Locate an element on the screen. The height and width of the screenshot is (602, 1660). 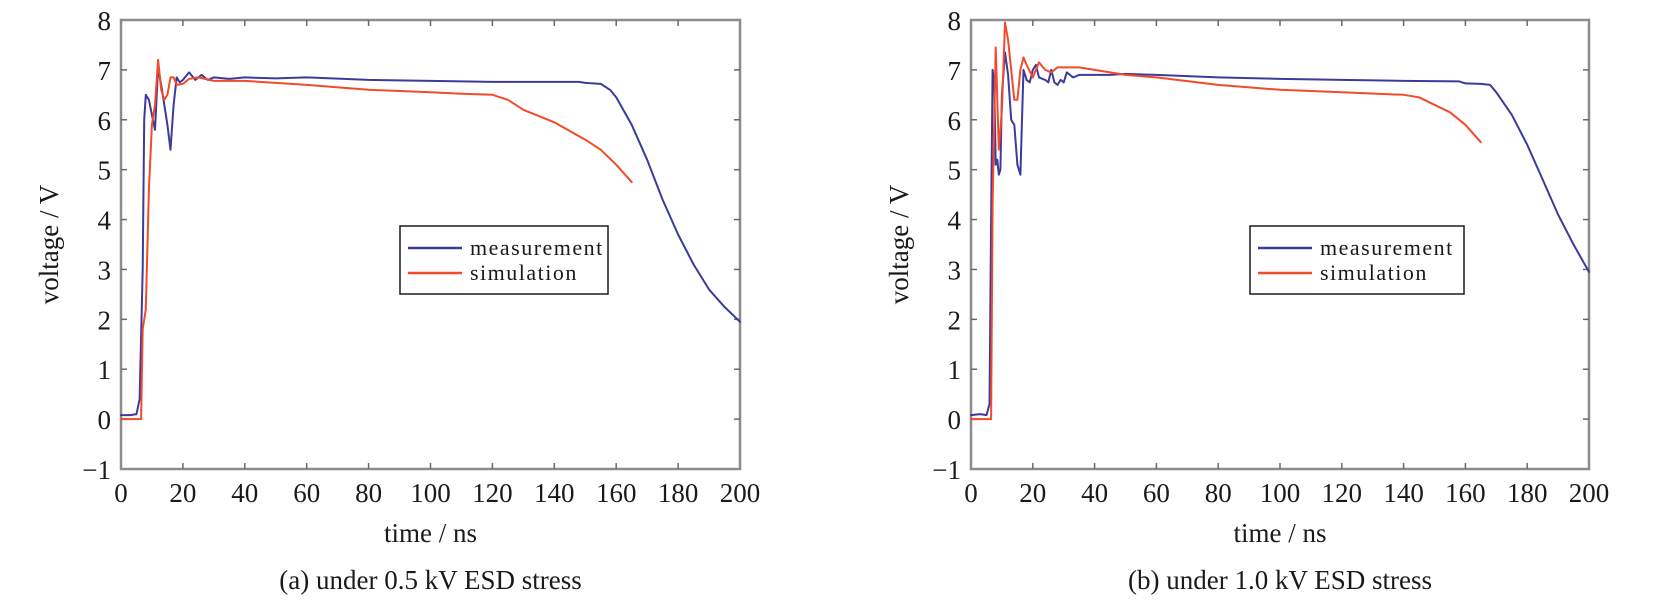
figure-caption: (b) under 1.0 kV ESD stress is located at coordinates (1280, 580).